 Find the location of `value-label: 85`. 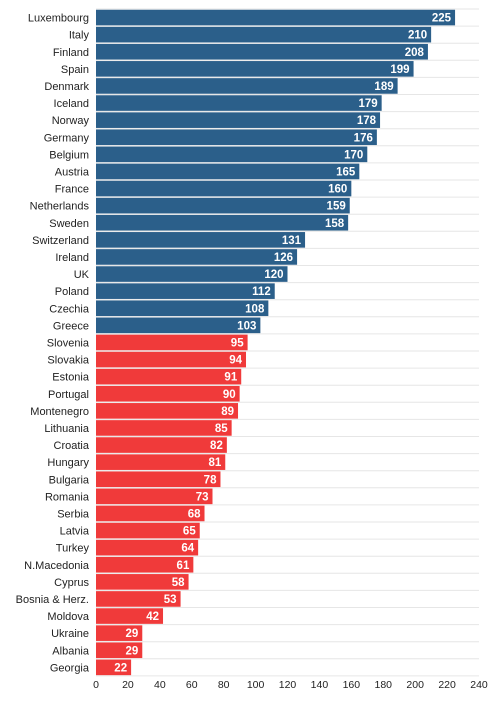

value-label: 85 is located at coordinates (221, 429).